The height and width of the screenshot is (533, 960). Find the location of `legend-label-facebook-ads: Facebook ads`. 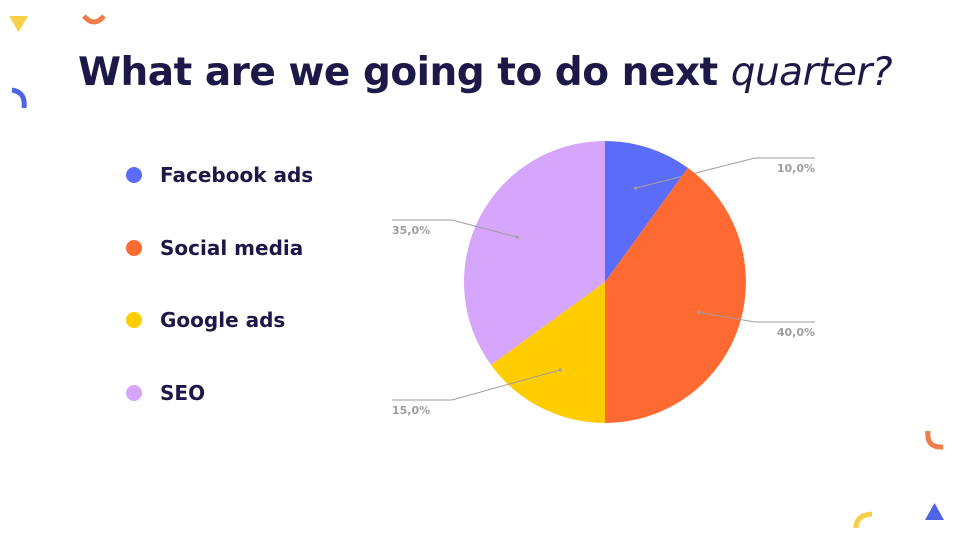

legend-label-facebook-ads: Facebook ads is located at coordinates (237, 175).